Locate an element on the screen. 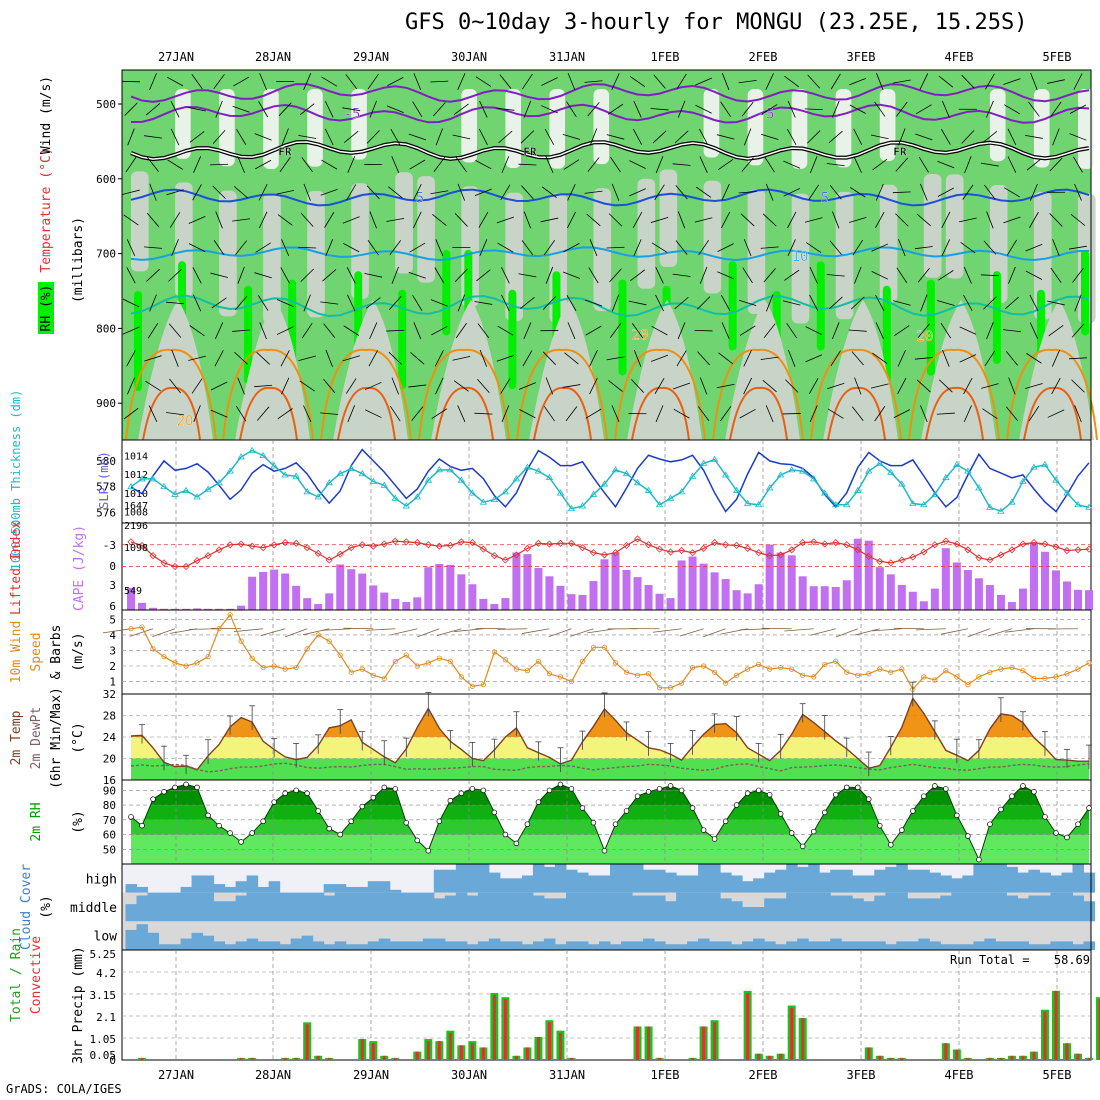  isotherm-label: FR is located at coordinates (900, 151).